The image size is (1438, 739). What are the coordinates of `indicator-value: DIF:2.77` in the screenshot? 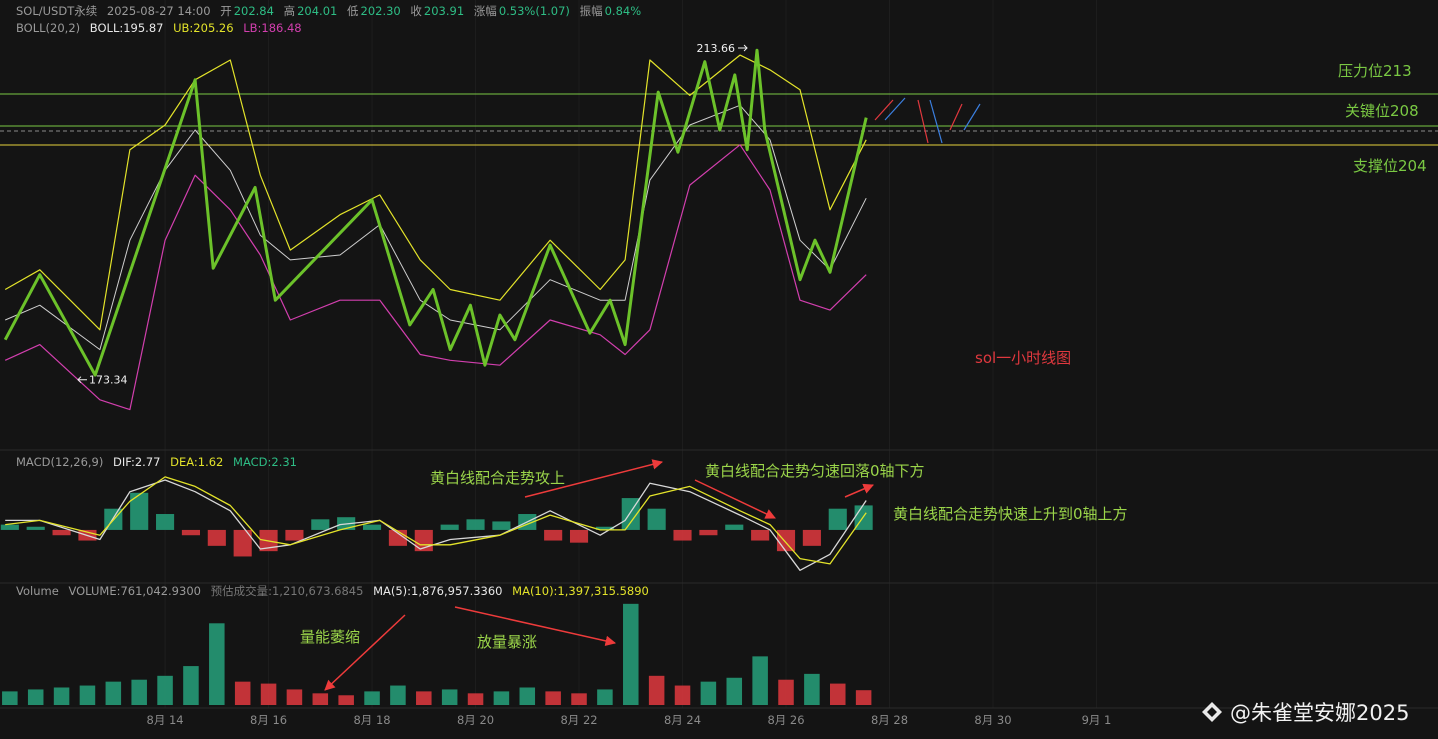 It's located at (137, 462).